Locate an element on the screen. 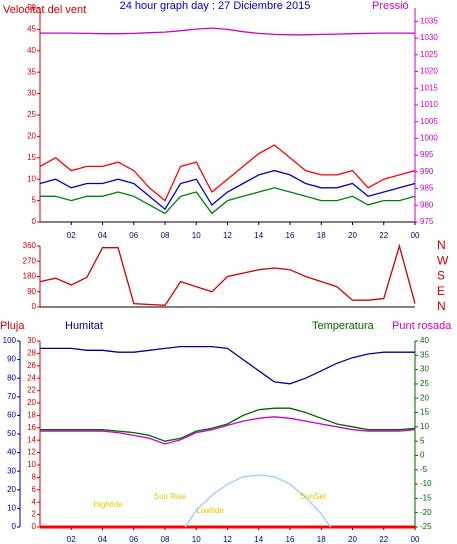  y2-tick-label: -25 is located at coordinates (426, 526).